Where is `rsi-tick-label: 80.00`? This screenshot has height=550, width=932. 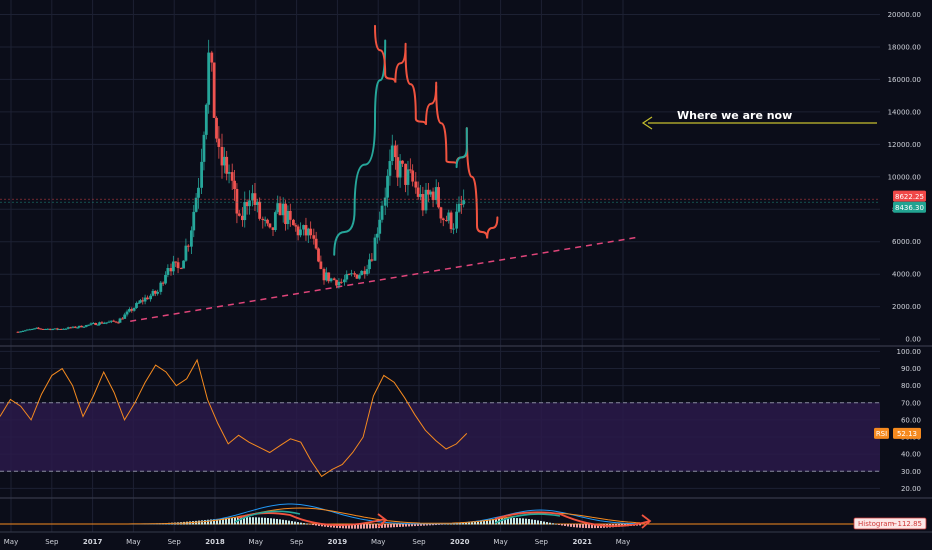 rsi-tick-label: 80.00 is located at coordinates (911, 386).